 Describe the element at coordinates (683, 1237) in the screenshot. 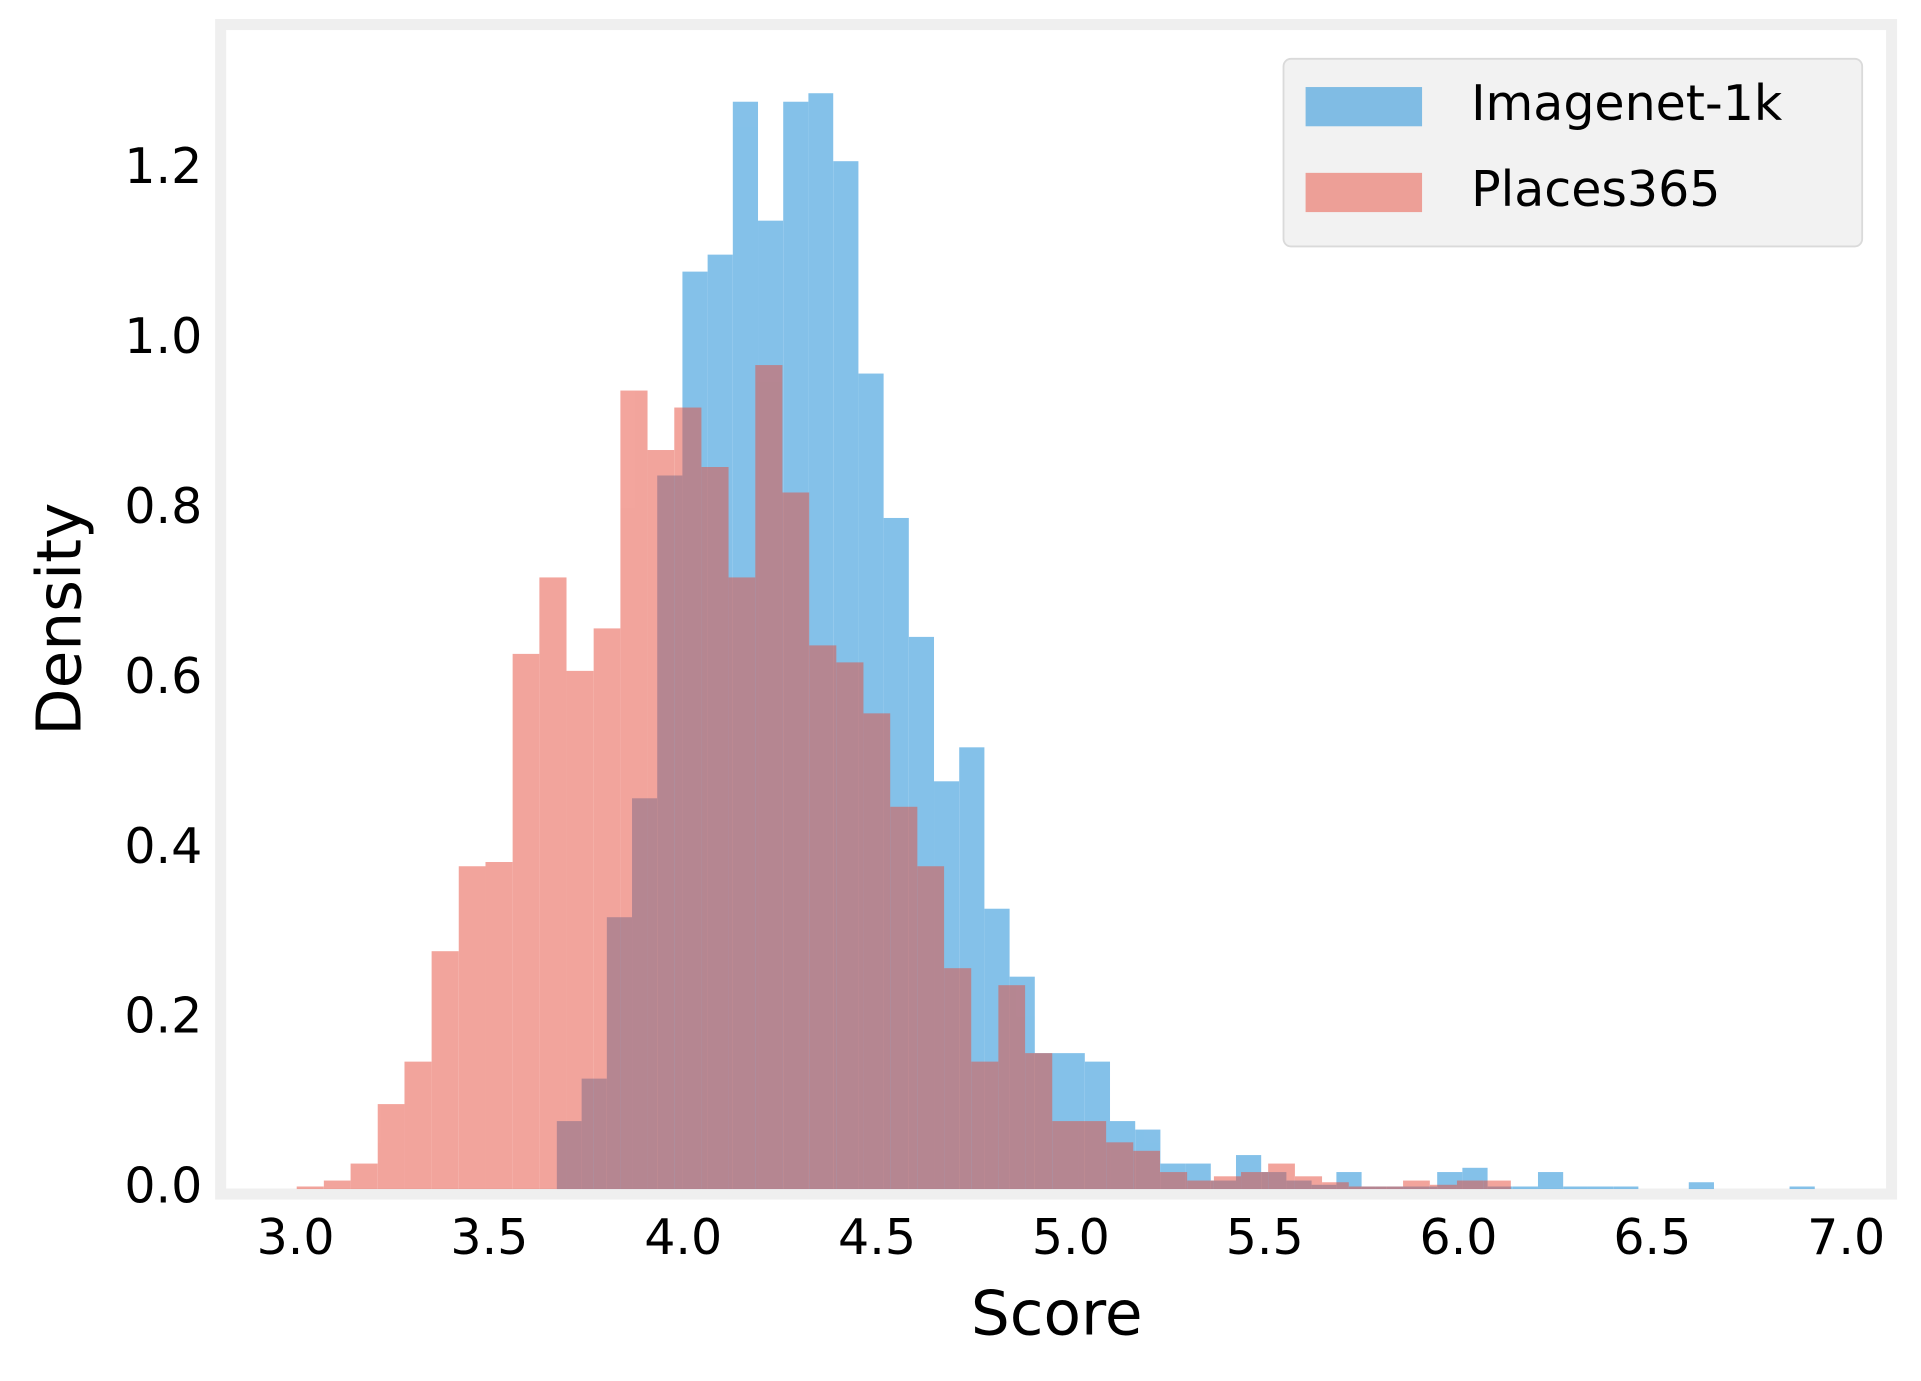

I see `x-tick-label: 4.0` at that location.